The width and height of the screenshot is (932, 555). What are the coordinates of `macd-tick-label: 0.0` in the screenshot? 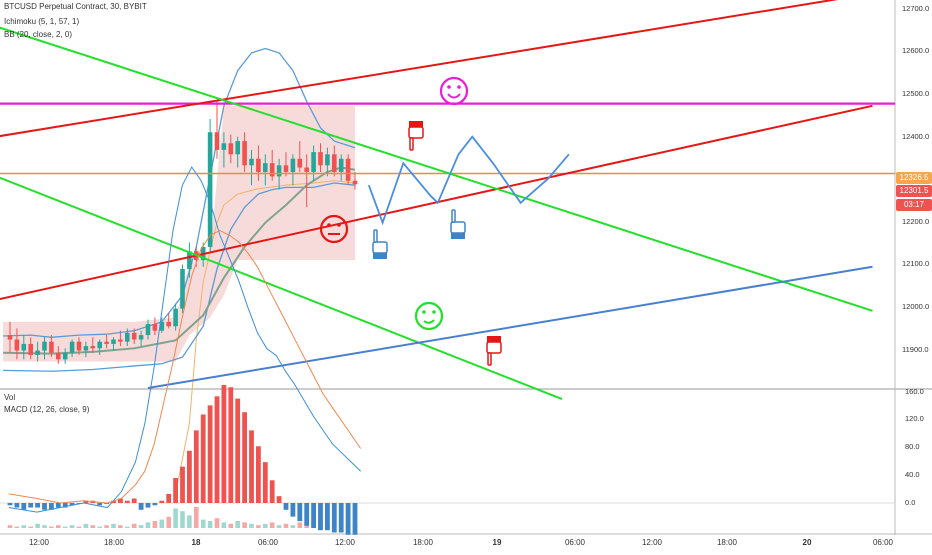 It's located at (910, 502).